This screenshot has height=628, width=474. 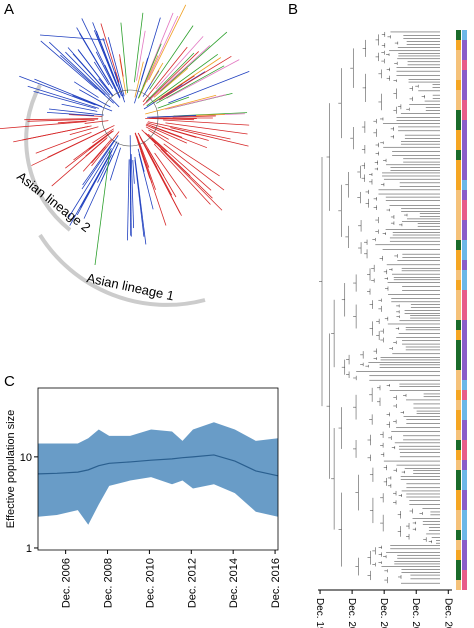 What do you see at coordinates (130, 118) in the screenshot?
I see `inner-ring` at bounding box center [130, 118].